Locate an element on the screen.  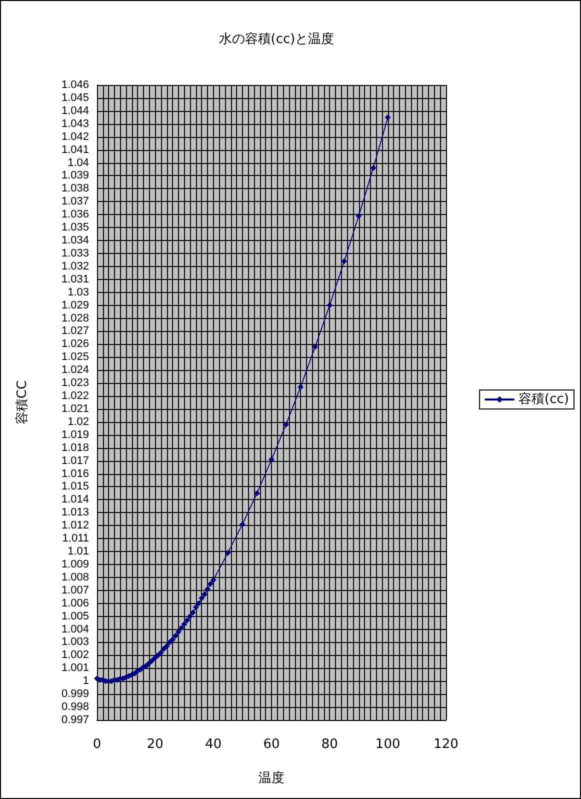
y-tick-label: 1.022 is located at coordinates (75, 396).